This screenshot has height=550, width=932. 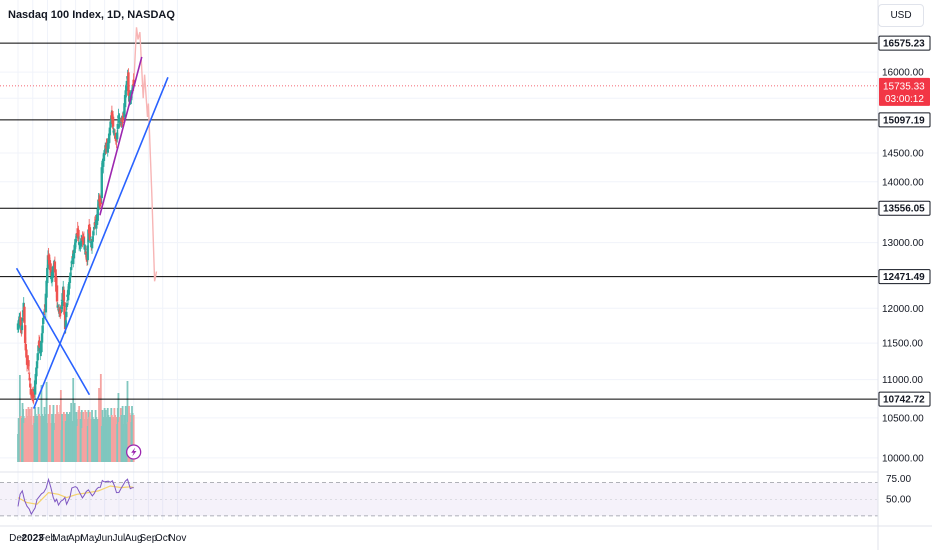 What do you see at coordinates (48, 538) in the screenshot?
I see `time-tick-label: Feb` at bounding box center [48, 538].